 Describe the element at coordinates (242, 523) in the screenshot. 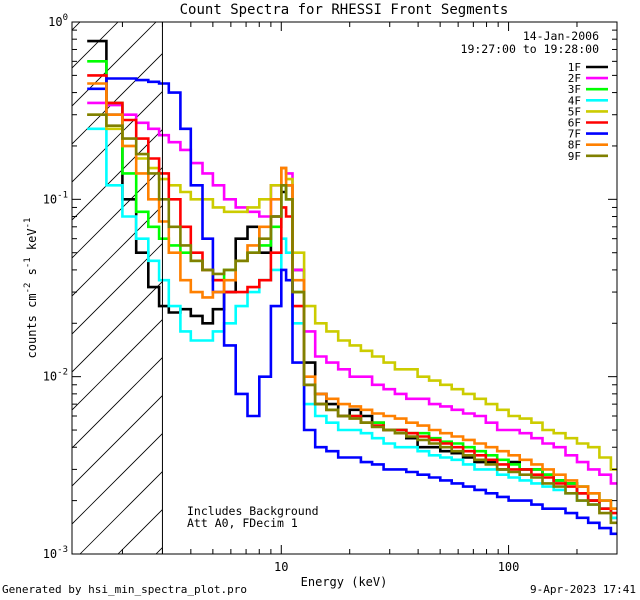

I see `annotation: Att A0, FDecim 1` at that location.